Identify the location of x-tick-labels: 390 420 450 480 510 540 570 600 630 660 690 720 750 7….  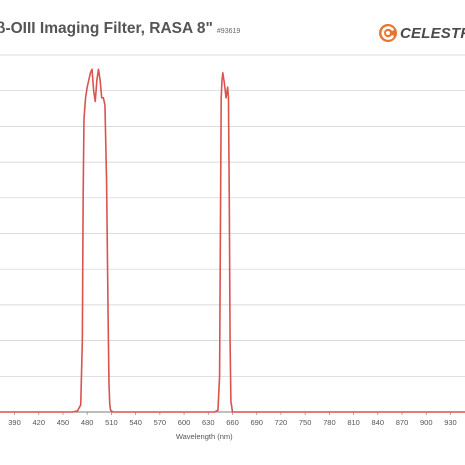
(232, 419).